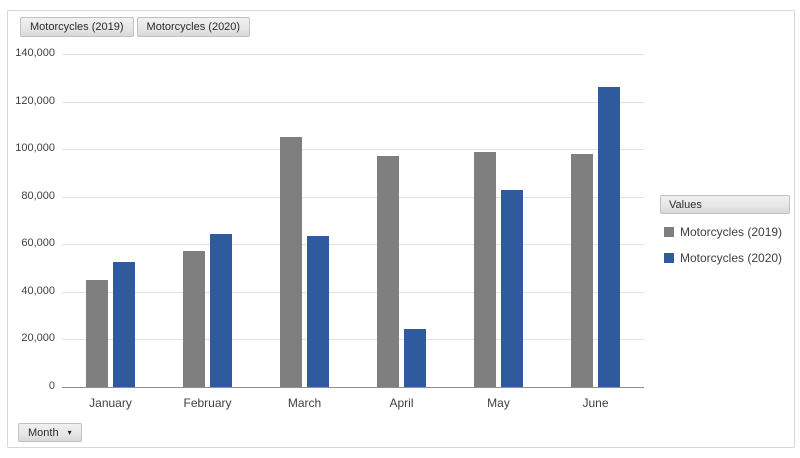 The width and height of the screenshot is (800, 458). I want to click on legend: Motorcycles (2019) Motorcycles (2020), so click(730, 245).